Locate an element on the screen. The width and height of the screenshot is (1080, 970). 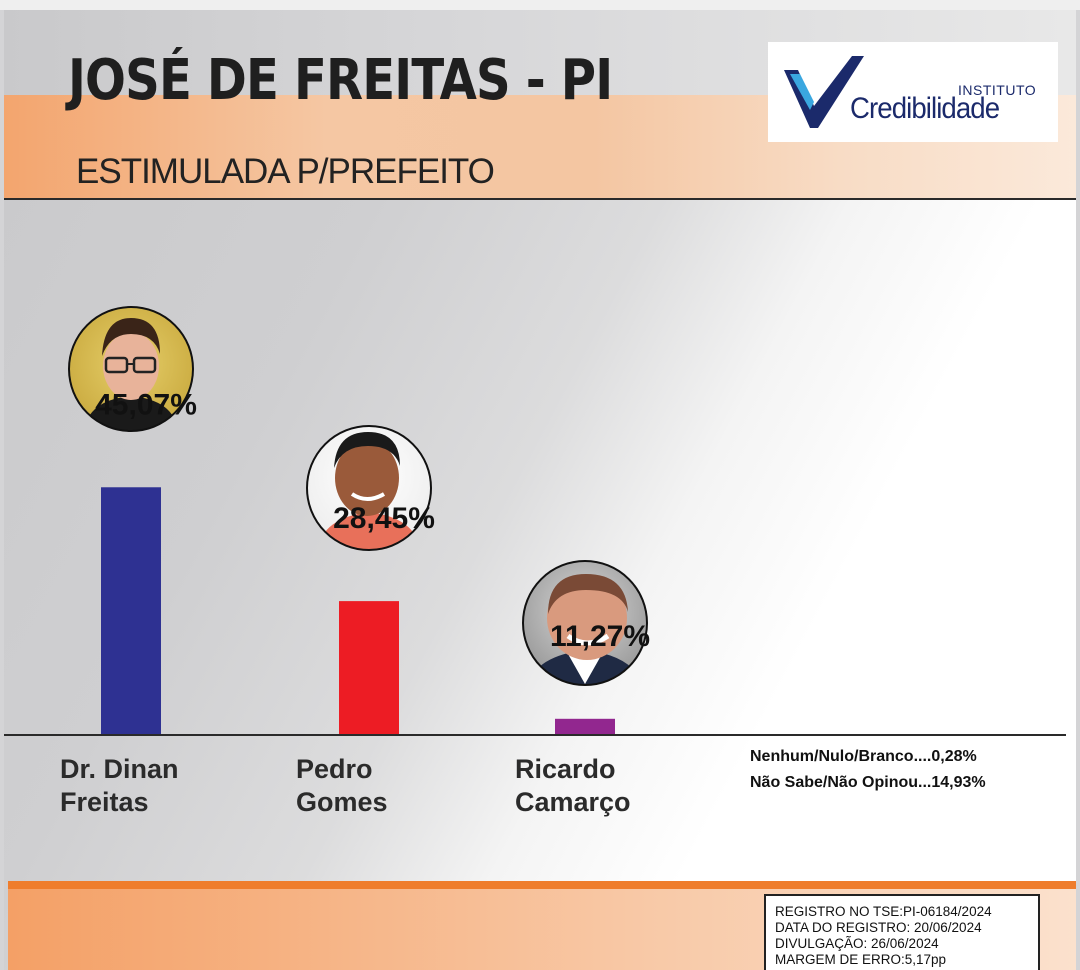
logo-instituto-text: INSTITUTO is located at coordinates (997, 90).